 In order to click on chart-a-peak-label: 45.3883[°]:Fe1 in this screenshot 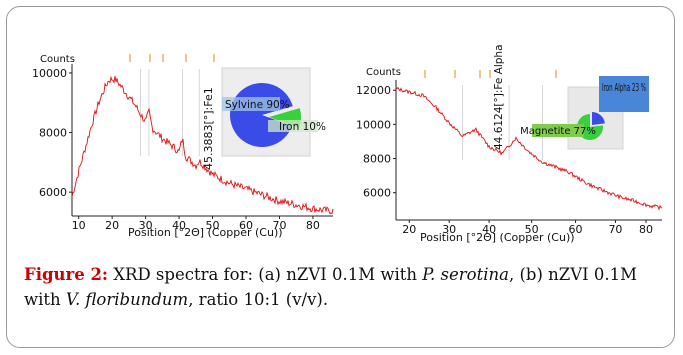, I will do `click(208, 128)`.